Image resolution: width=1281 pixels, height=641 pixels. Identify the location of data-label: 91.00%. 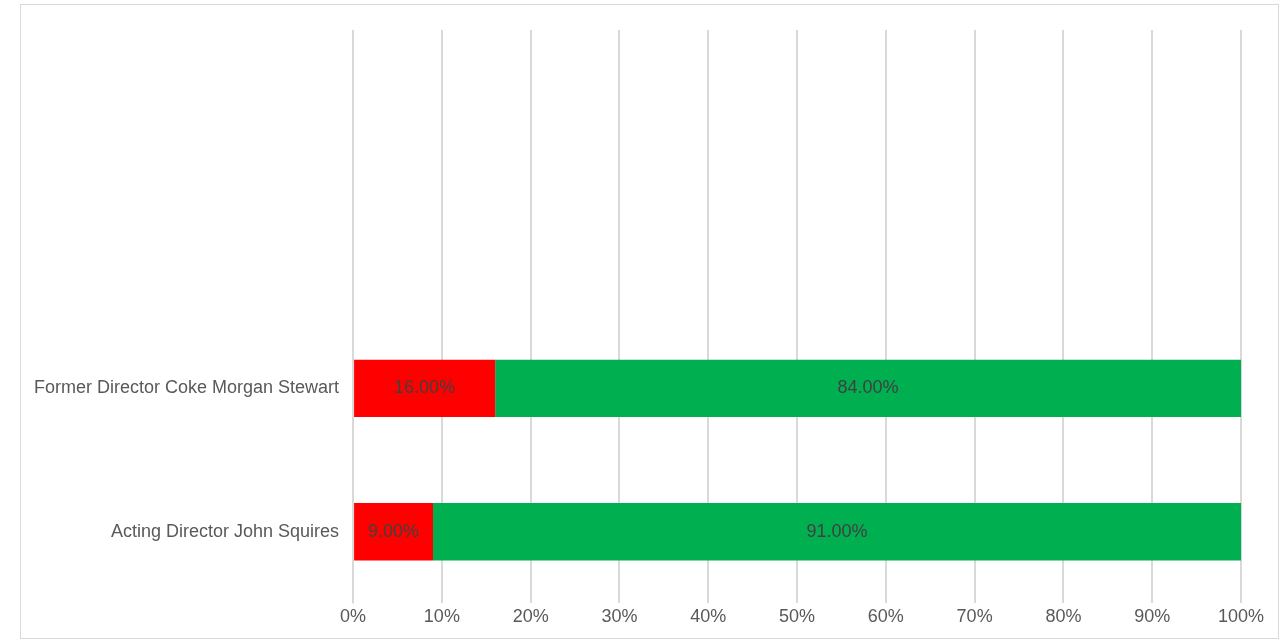
(837, 530).